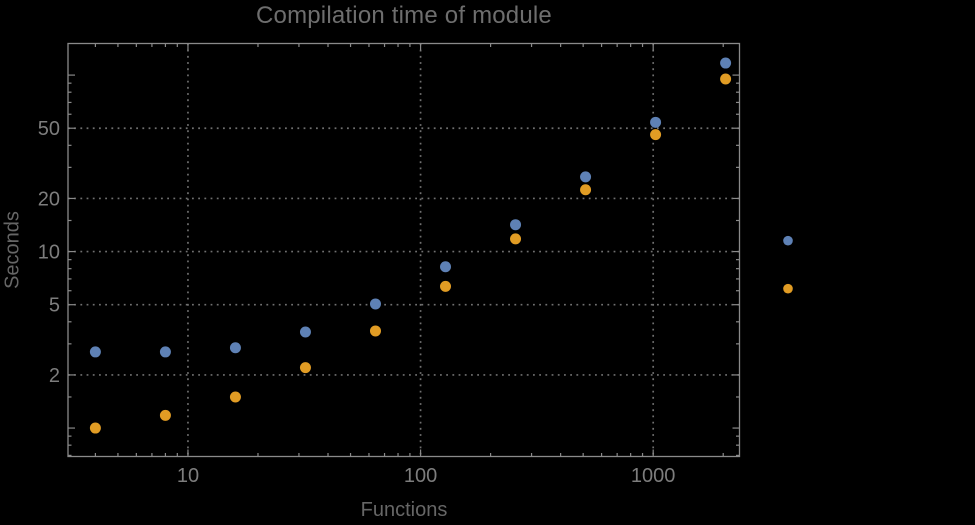 This screenshot has height=525, width=975. I want to click on x-tick-label: 100, so click(420, 476).